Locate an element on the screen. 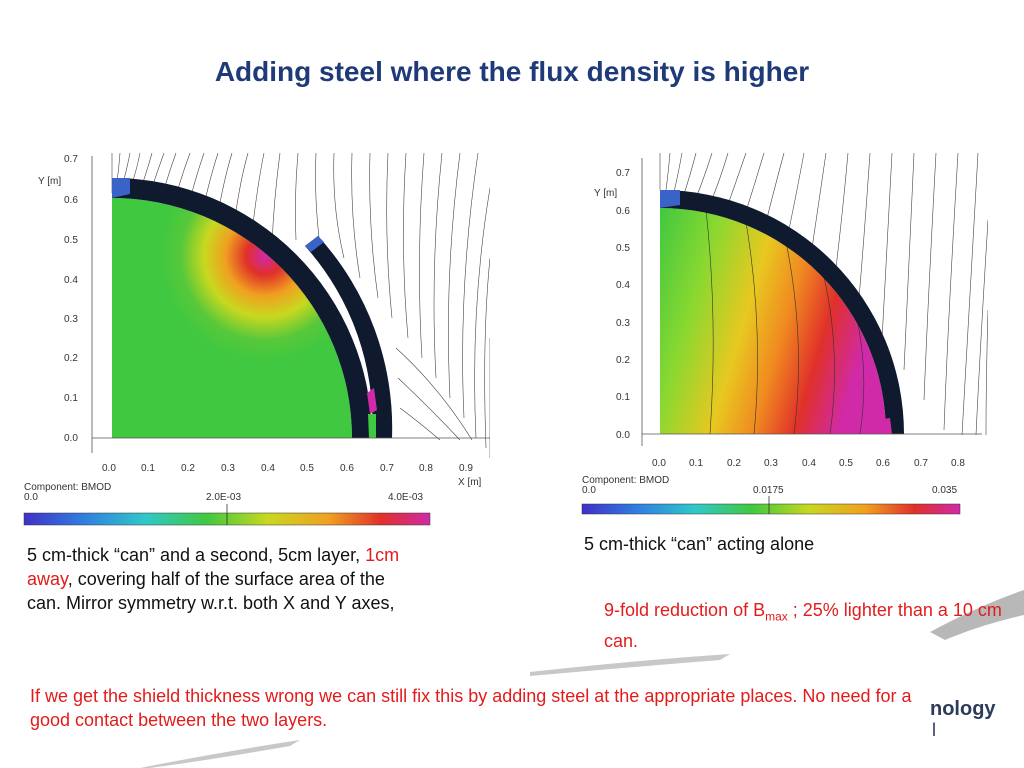 The width and height of the screenshot is (1024, 768). right-scale-mid: 0.0175 is located at coordinates (768, 490).